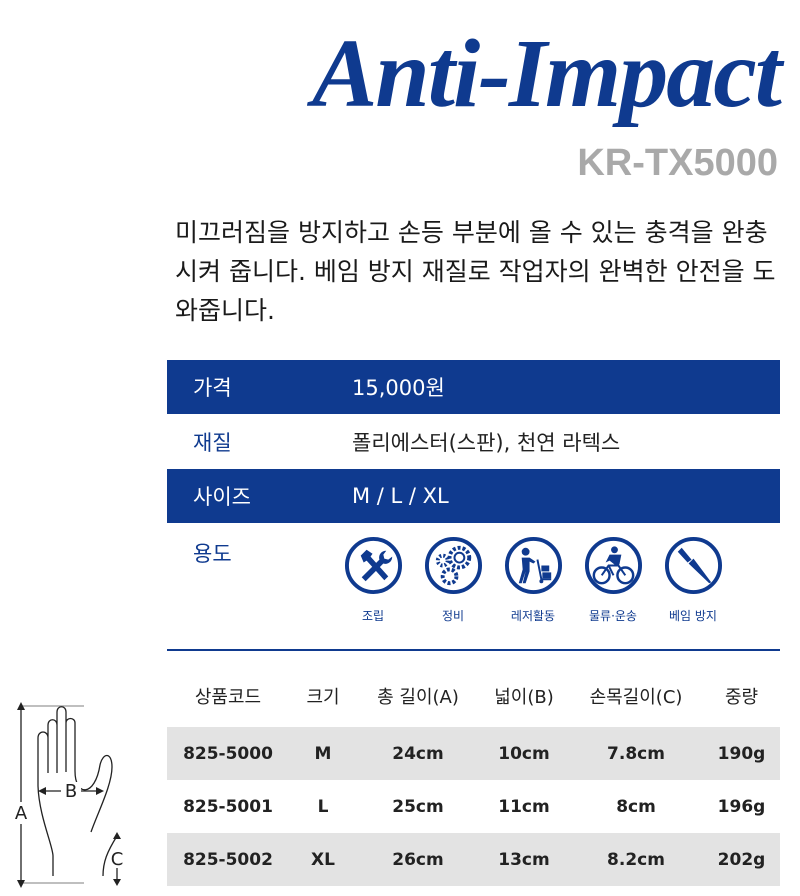  I want to click on usage-item-label: 정비, so click(453, 616).